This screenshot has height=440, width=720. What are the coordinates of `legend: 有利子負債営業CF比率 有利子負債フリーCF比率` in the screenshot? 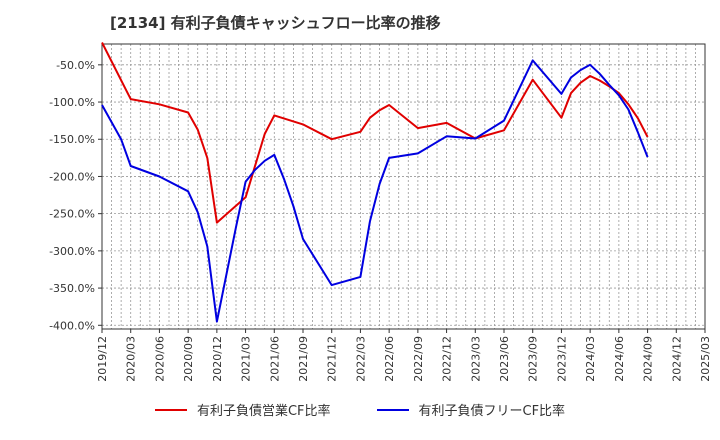 It's located at (360, 409).